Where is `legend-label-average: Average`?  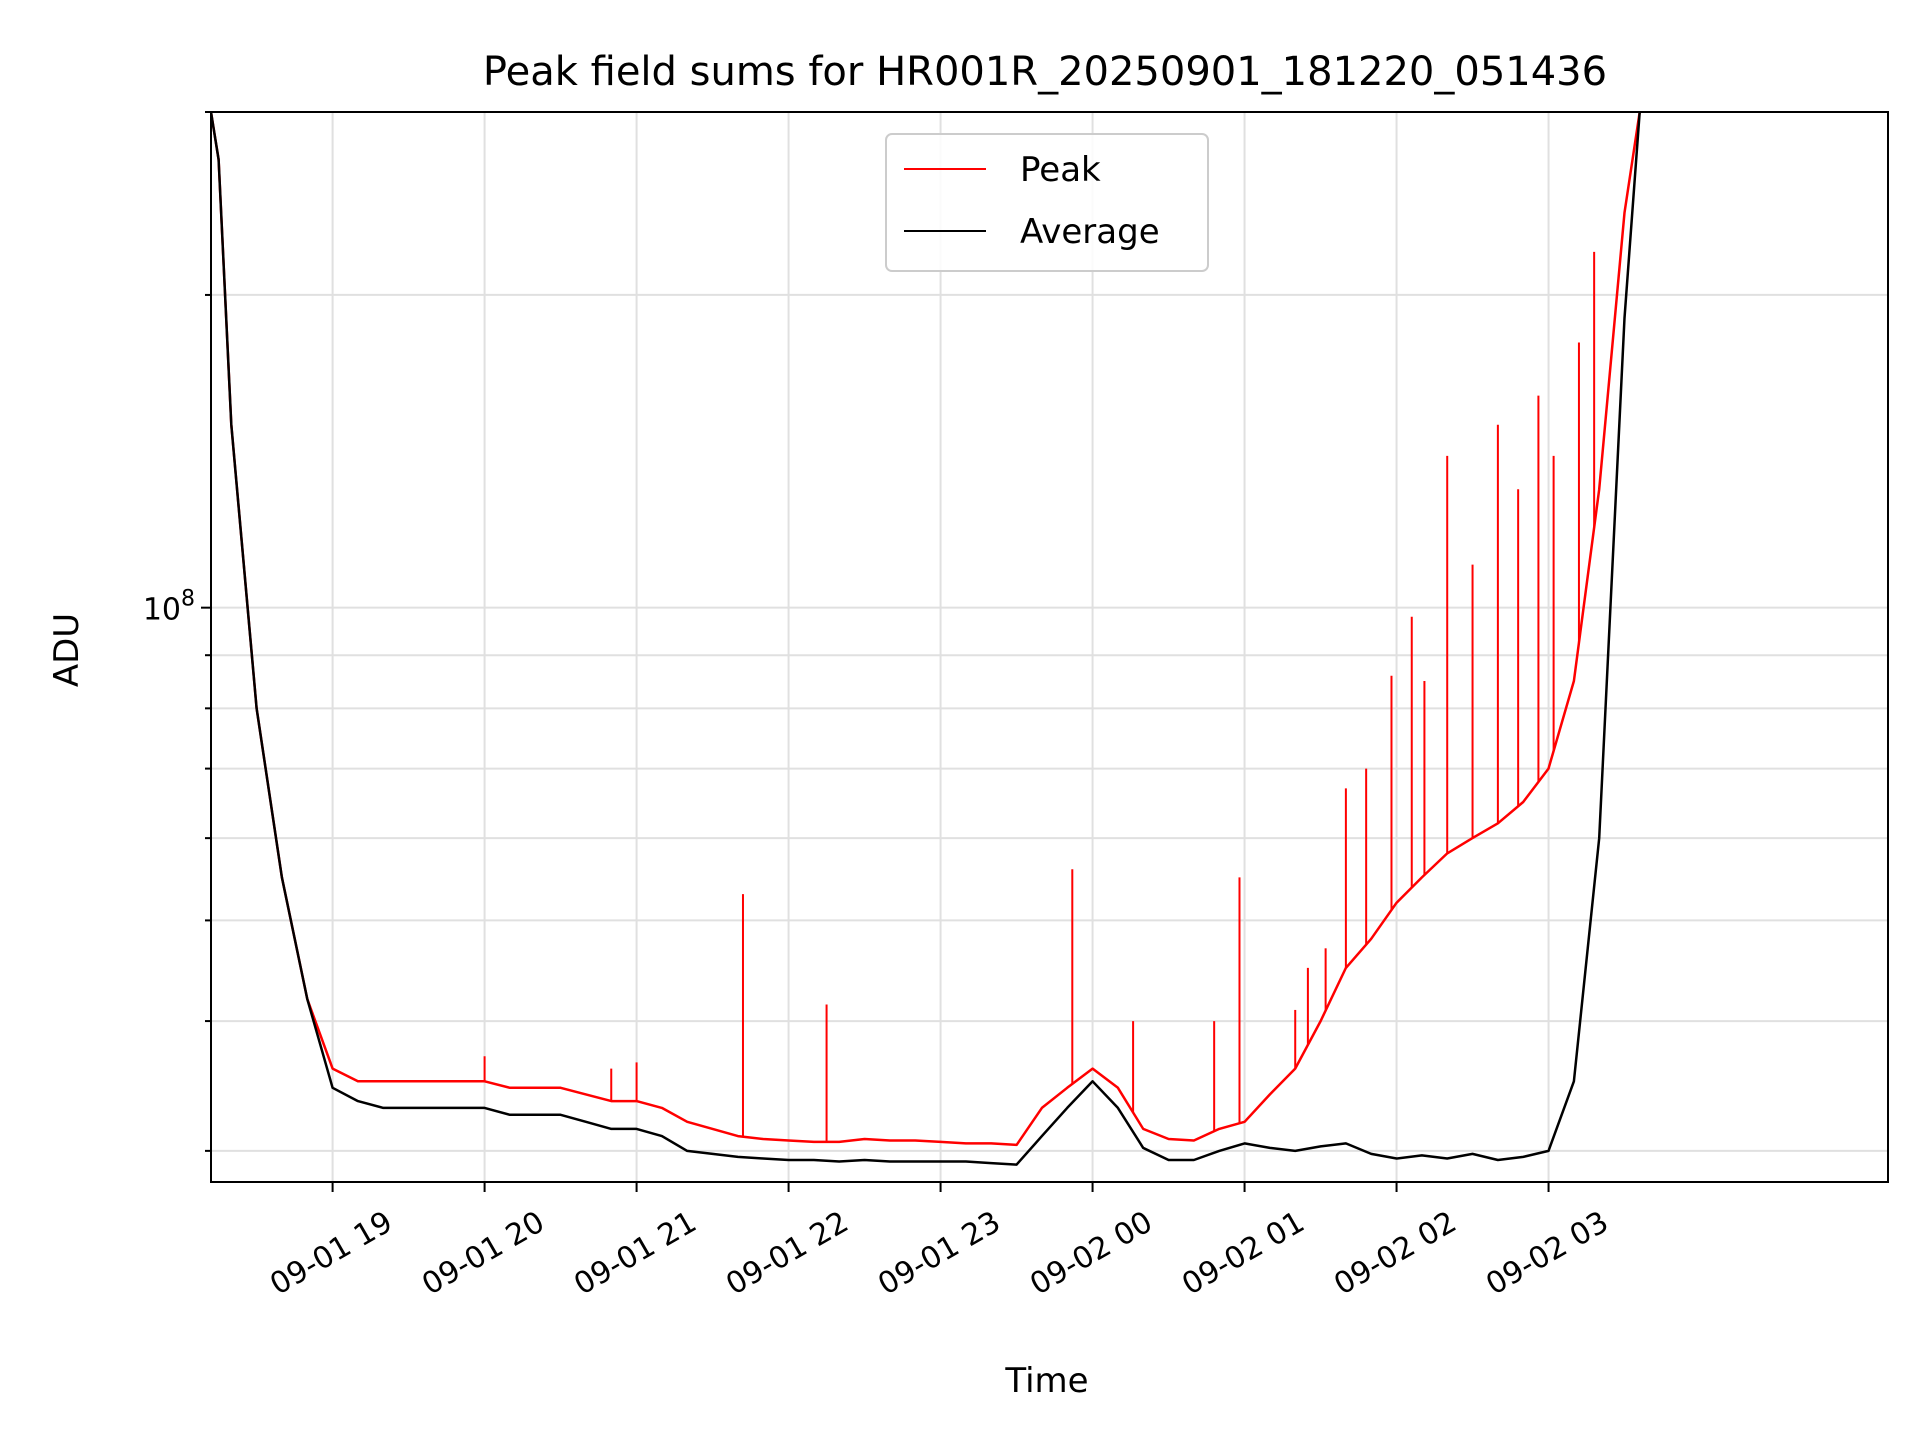
legend-label-average: Average is located at coordinates (1090, 232).